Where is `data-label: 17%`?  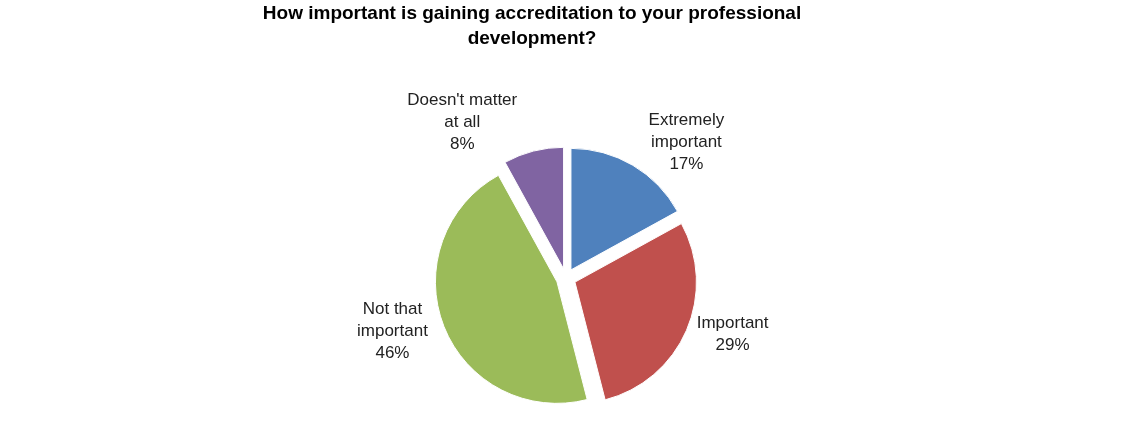 data-label: 17% is located at coordinates (686, 164).